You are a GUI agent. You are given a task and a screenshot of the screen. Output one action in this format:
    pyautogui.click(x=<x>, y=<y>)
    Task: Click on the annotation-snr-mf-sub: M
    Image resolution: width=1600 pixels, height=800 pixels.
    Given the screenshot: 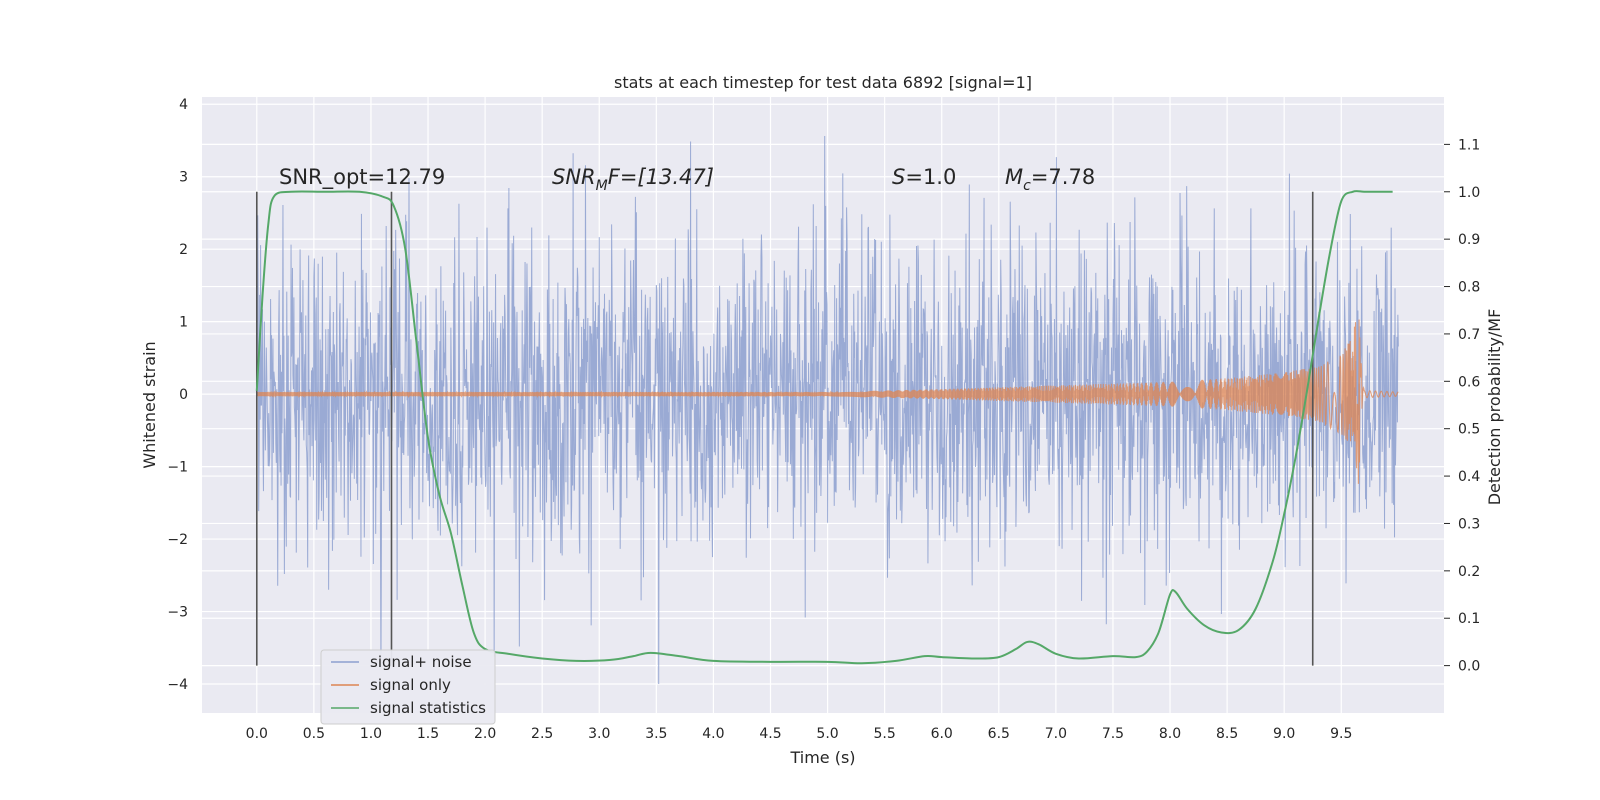 What is the action you would take?
    pyautogui.click(x=602, y=186)
    